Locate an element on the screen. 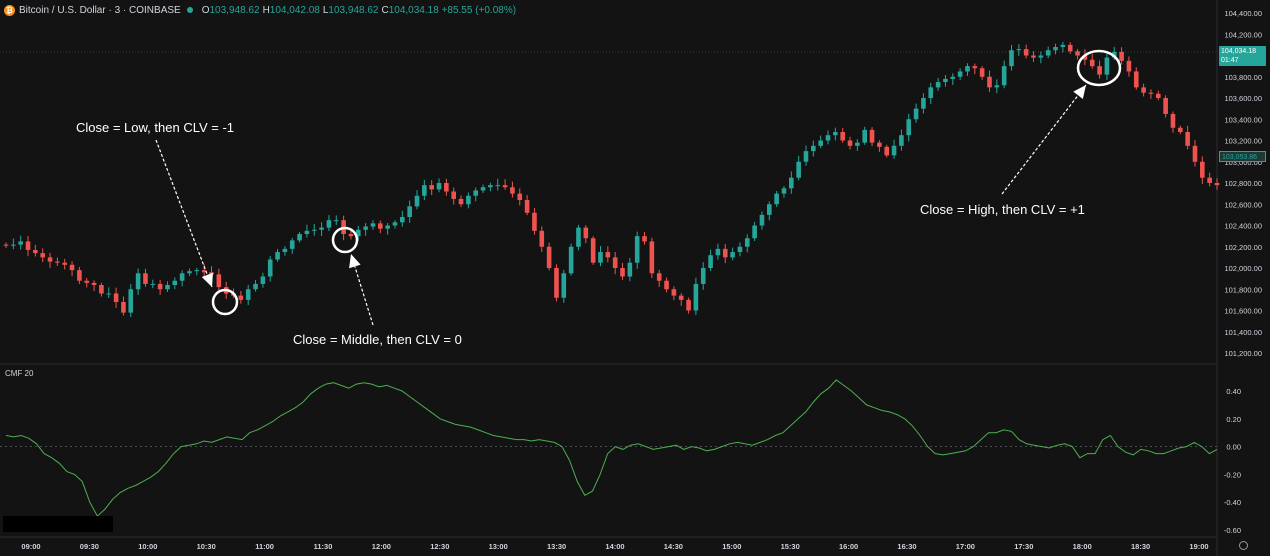 This screenshot has width=1270, height=556. time-axis-tick: 09:30 is located at coordinates (89, 546).